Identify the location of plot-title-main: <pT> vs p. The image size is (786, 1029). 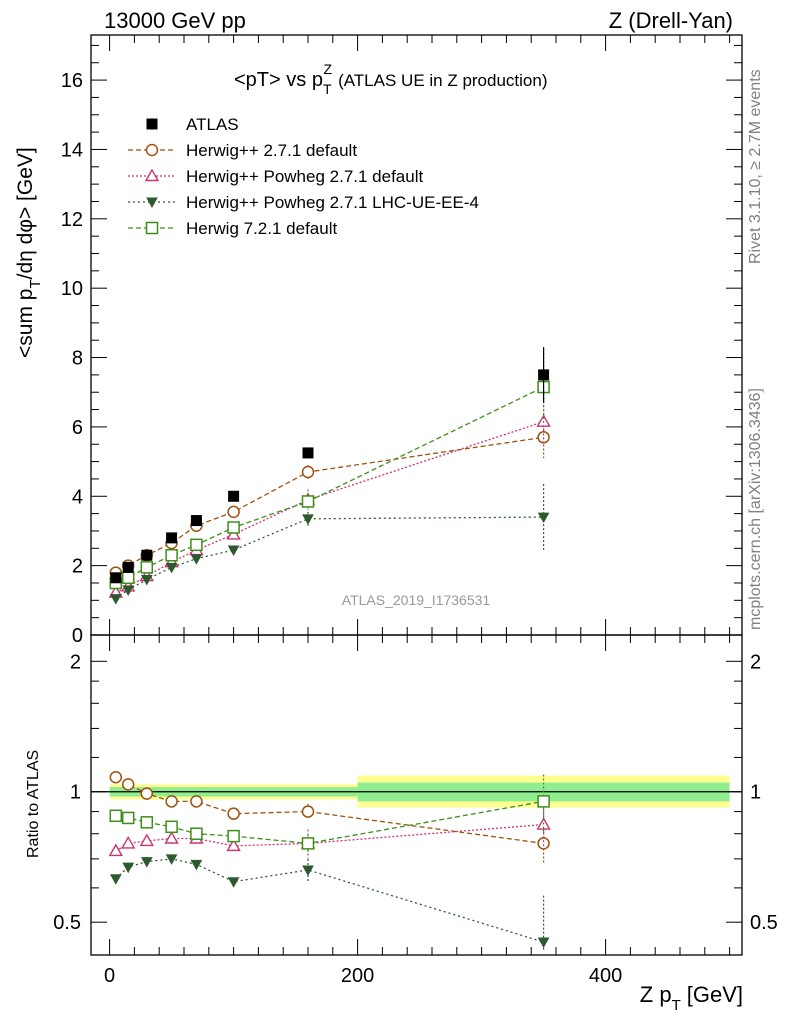
(278, 80).